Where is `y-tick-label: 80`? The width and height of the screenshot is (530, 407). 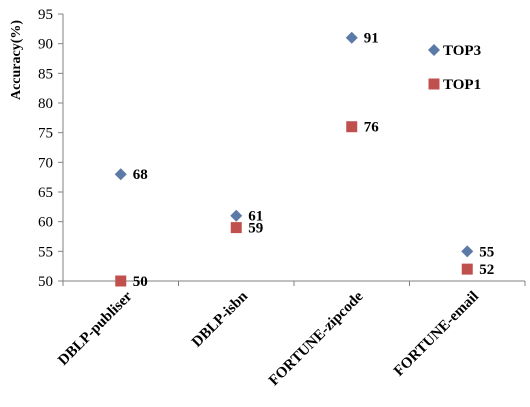 y-tick-label: 80 is located at coordinates (45, 104).